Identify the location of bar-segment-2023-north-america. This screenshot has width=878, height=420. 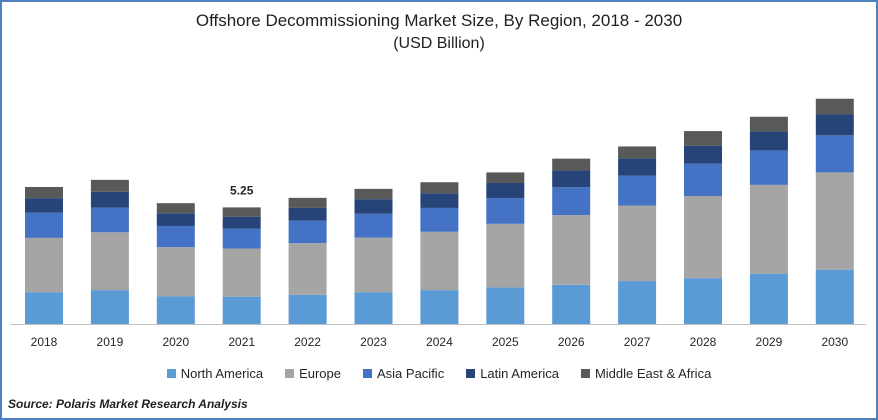
(373, 308).